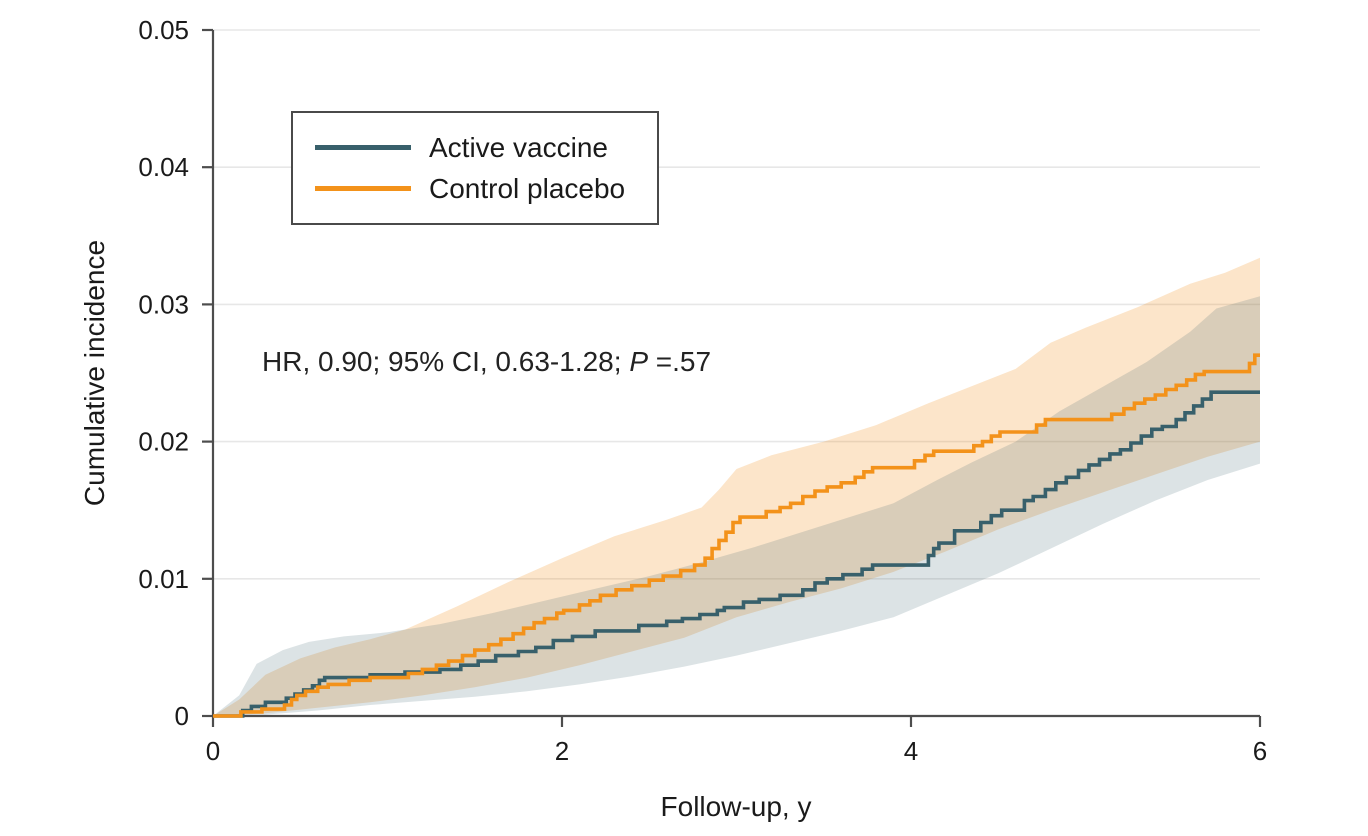  Describe the element at coordinates (736, 806) in the screenshot. I see `x-axis-title: Follow-up, y` at that location.